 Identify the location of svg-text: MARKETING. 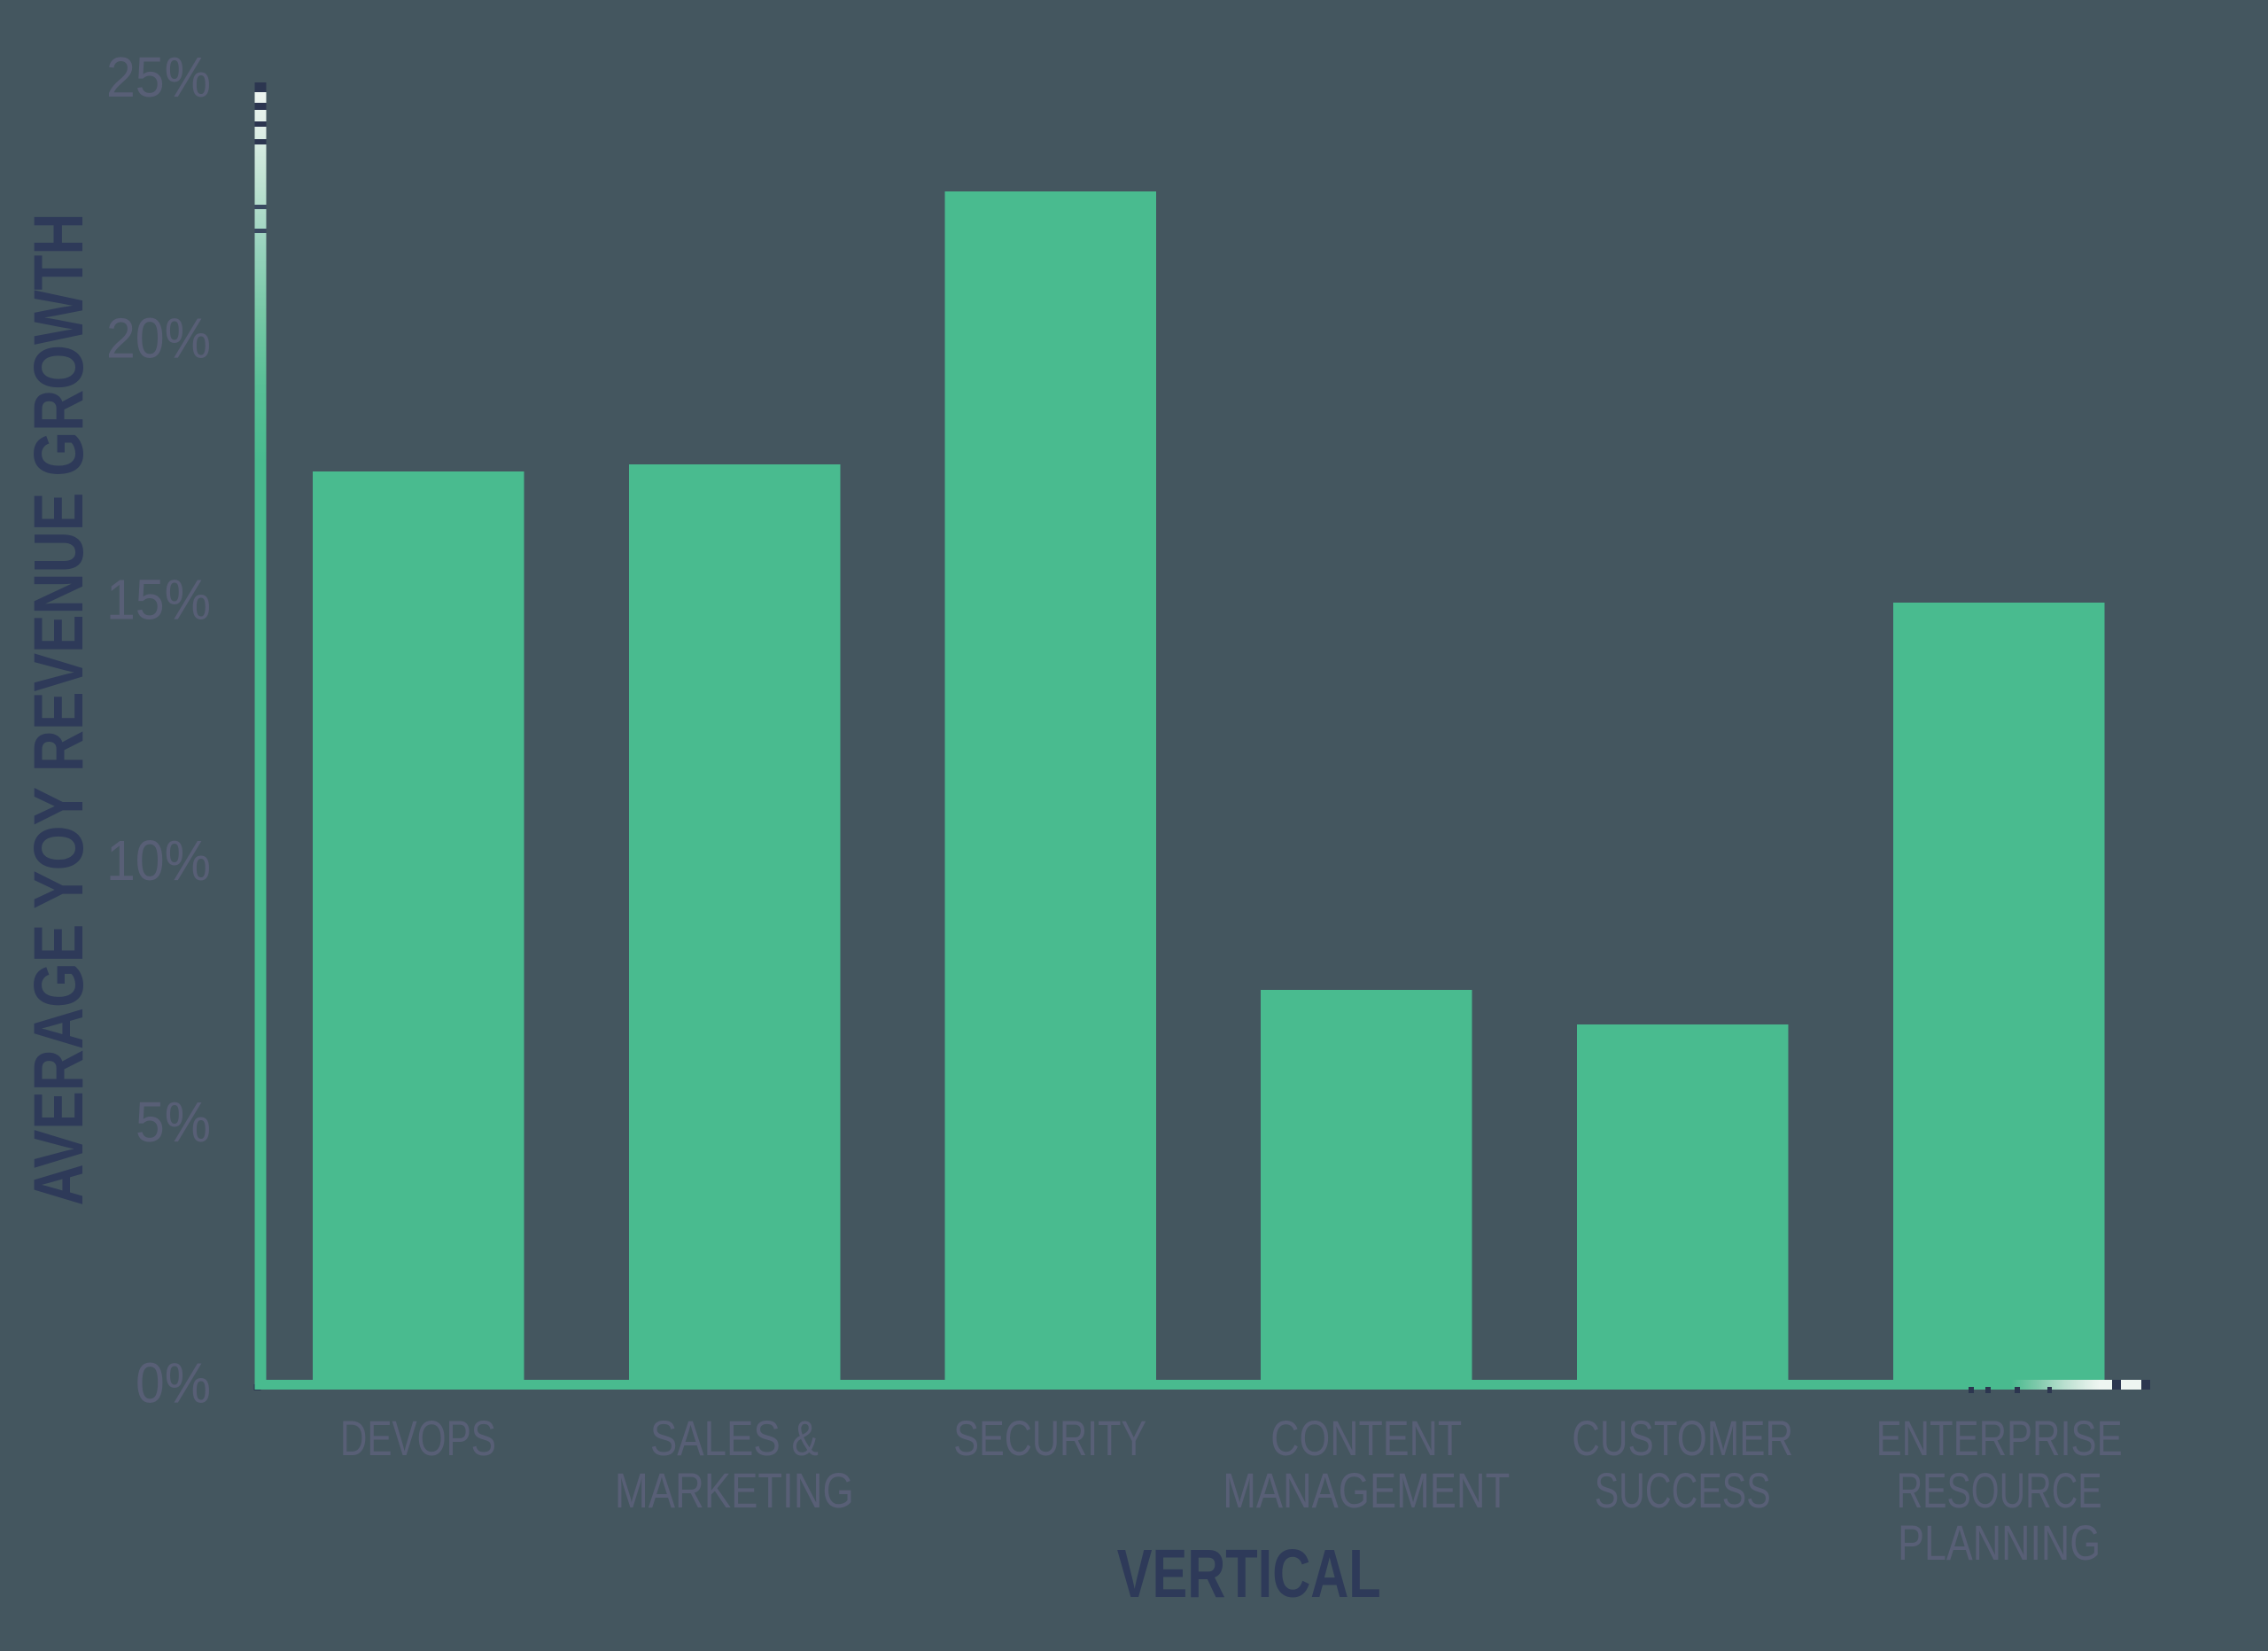
(734, 1490).